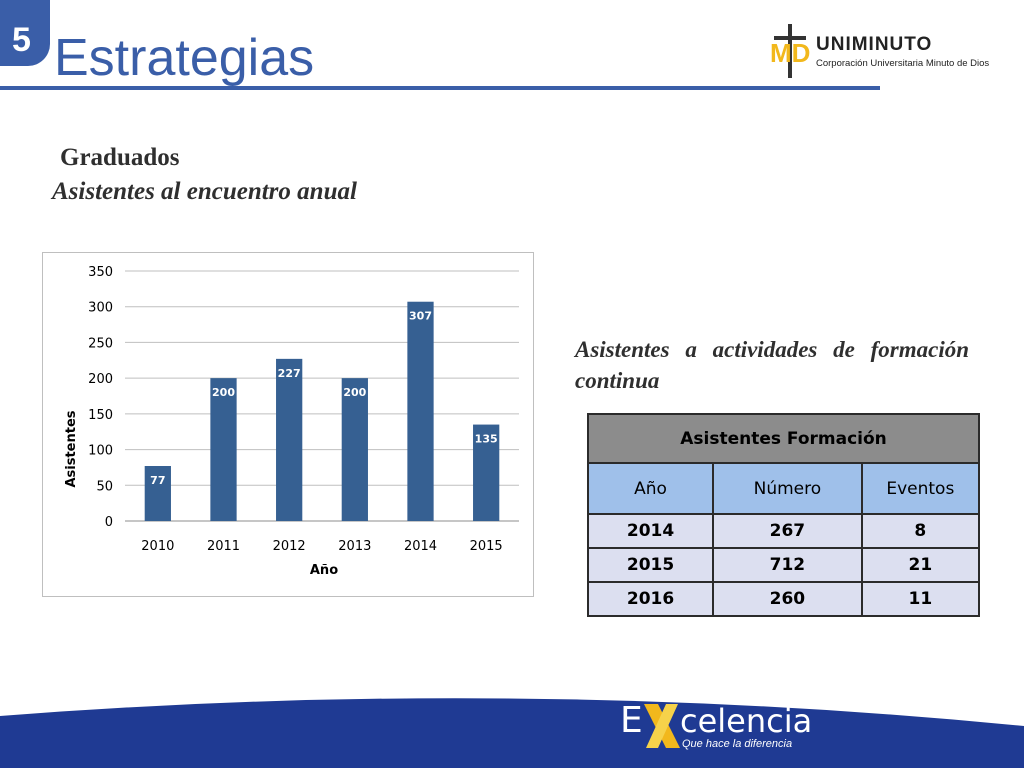 Image resolution: width=1024 pixels, height=768 pixels. What do you see at coordinates (109, 522) in the screenshot?
I see `y-tick-label: 0` at bounding box center [109, 522].